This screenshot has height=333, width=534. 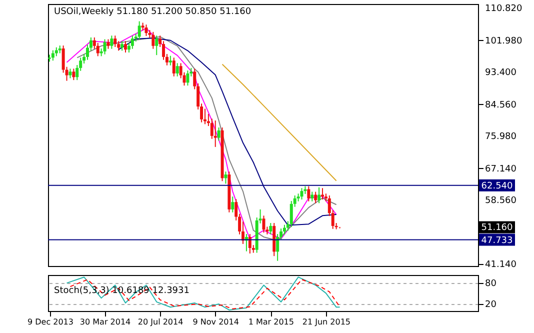 I want to click on y-tick-label: 67.140, so click(x=501, y=169).